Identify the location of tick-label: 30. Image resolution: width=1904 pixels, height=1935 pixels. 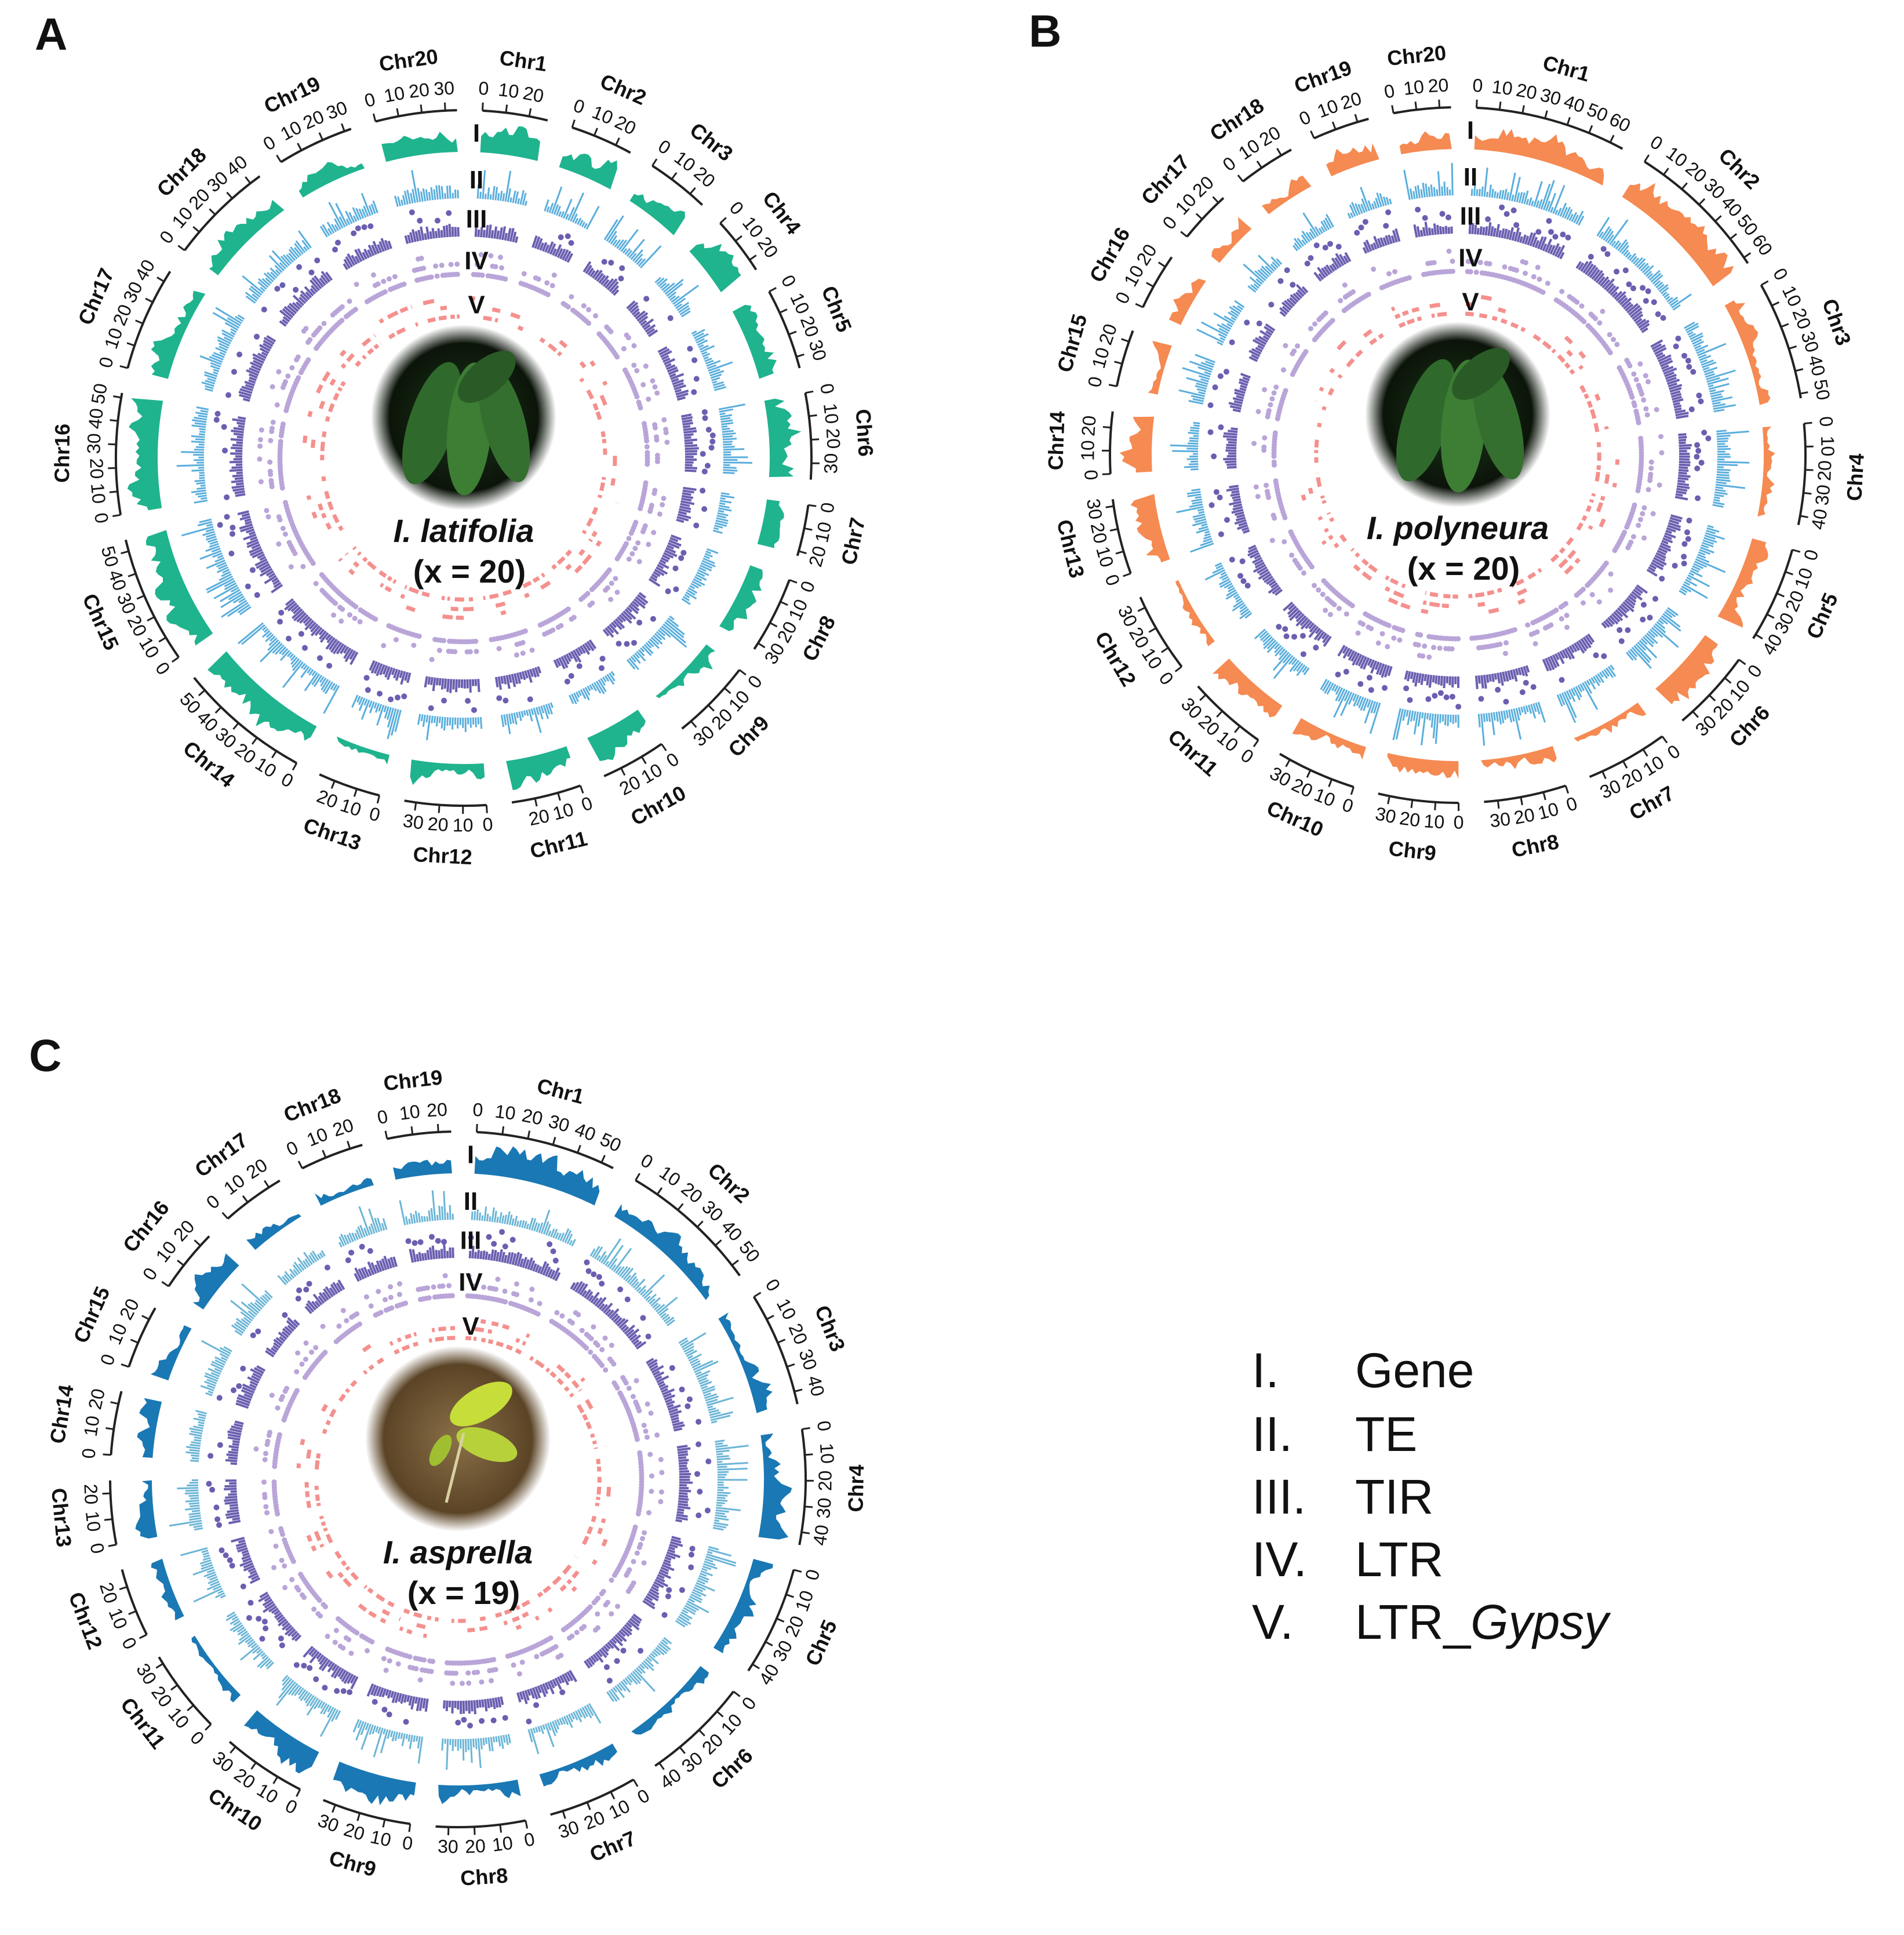
(146, 1674).